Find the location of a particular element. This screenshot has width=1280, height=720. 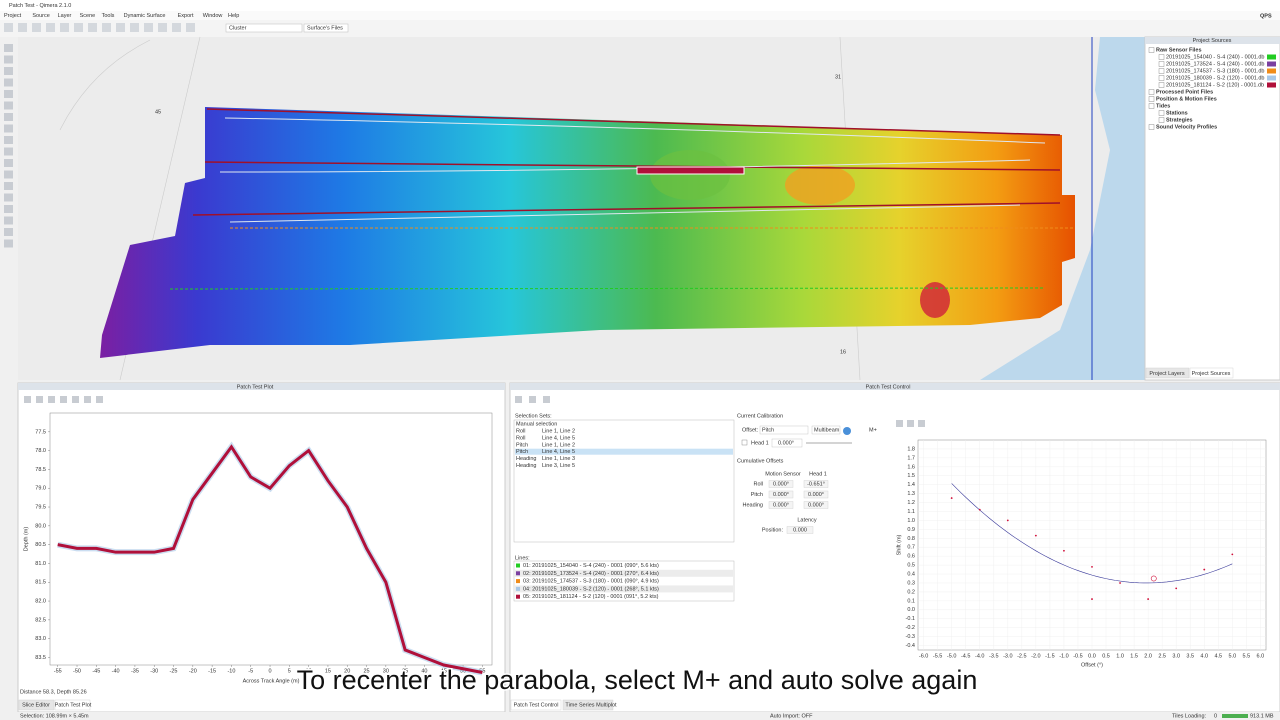

tree-item: 20191025_181124 - S-2 (120) - 0001.db is located at coordinates (1215, 85).